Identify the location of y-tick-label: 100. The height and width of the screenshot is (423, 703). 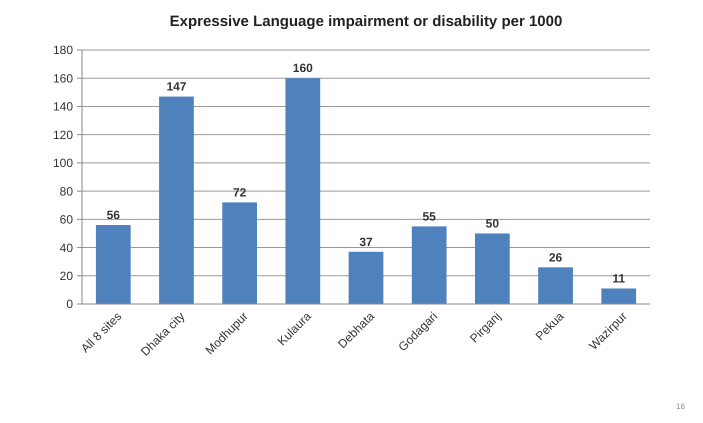
(63, 163).